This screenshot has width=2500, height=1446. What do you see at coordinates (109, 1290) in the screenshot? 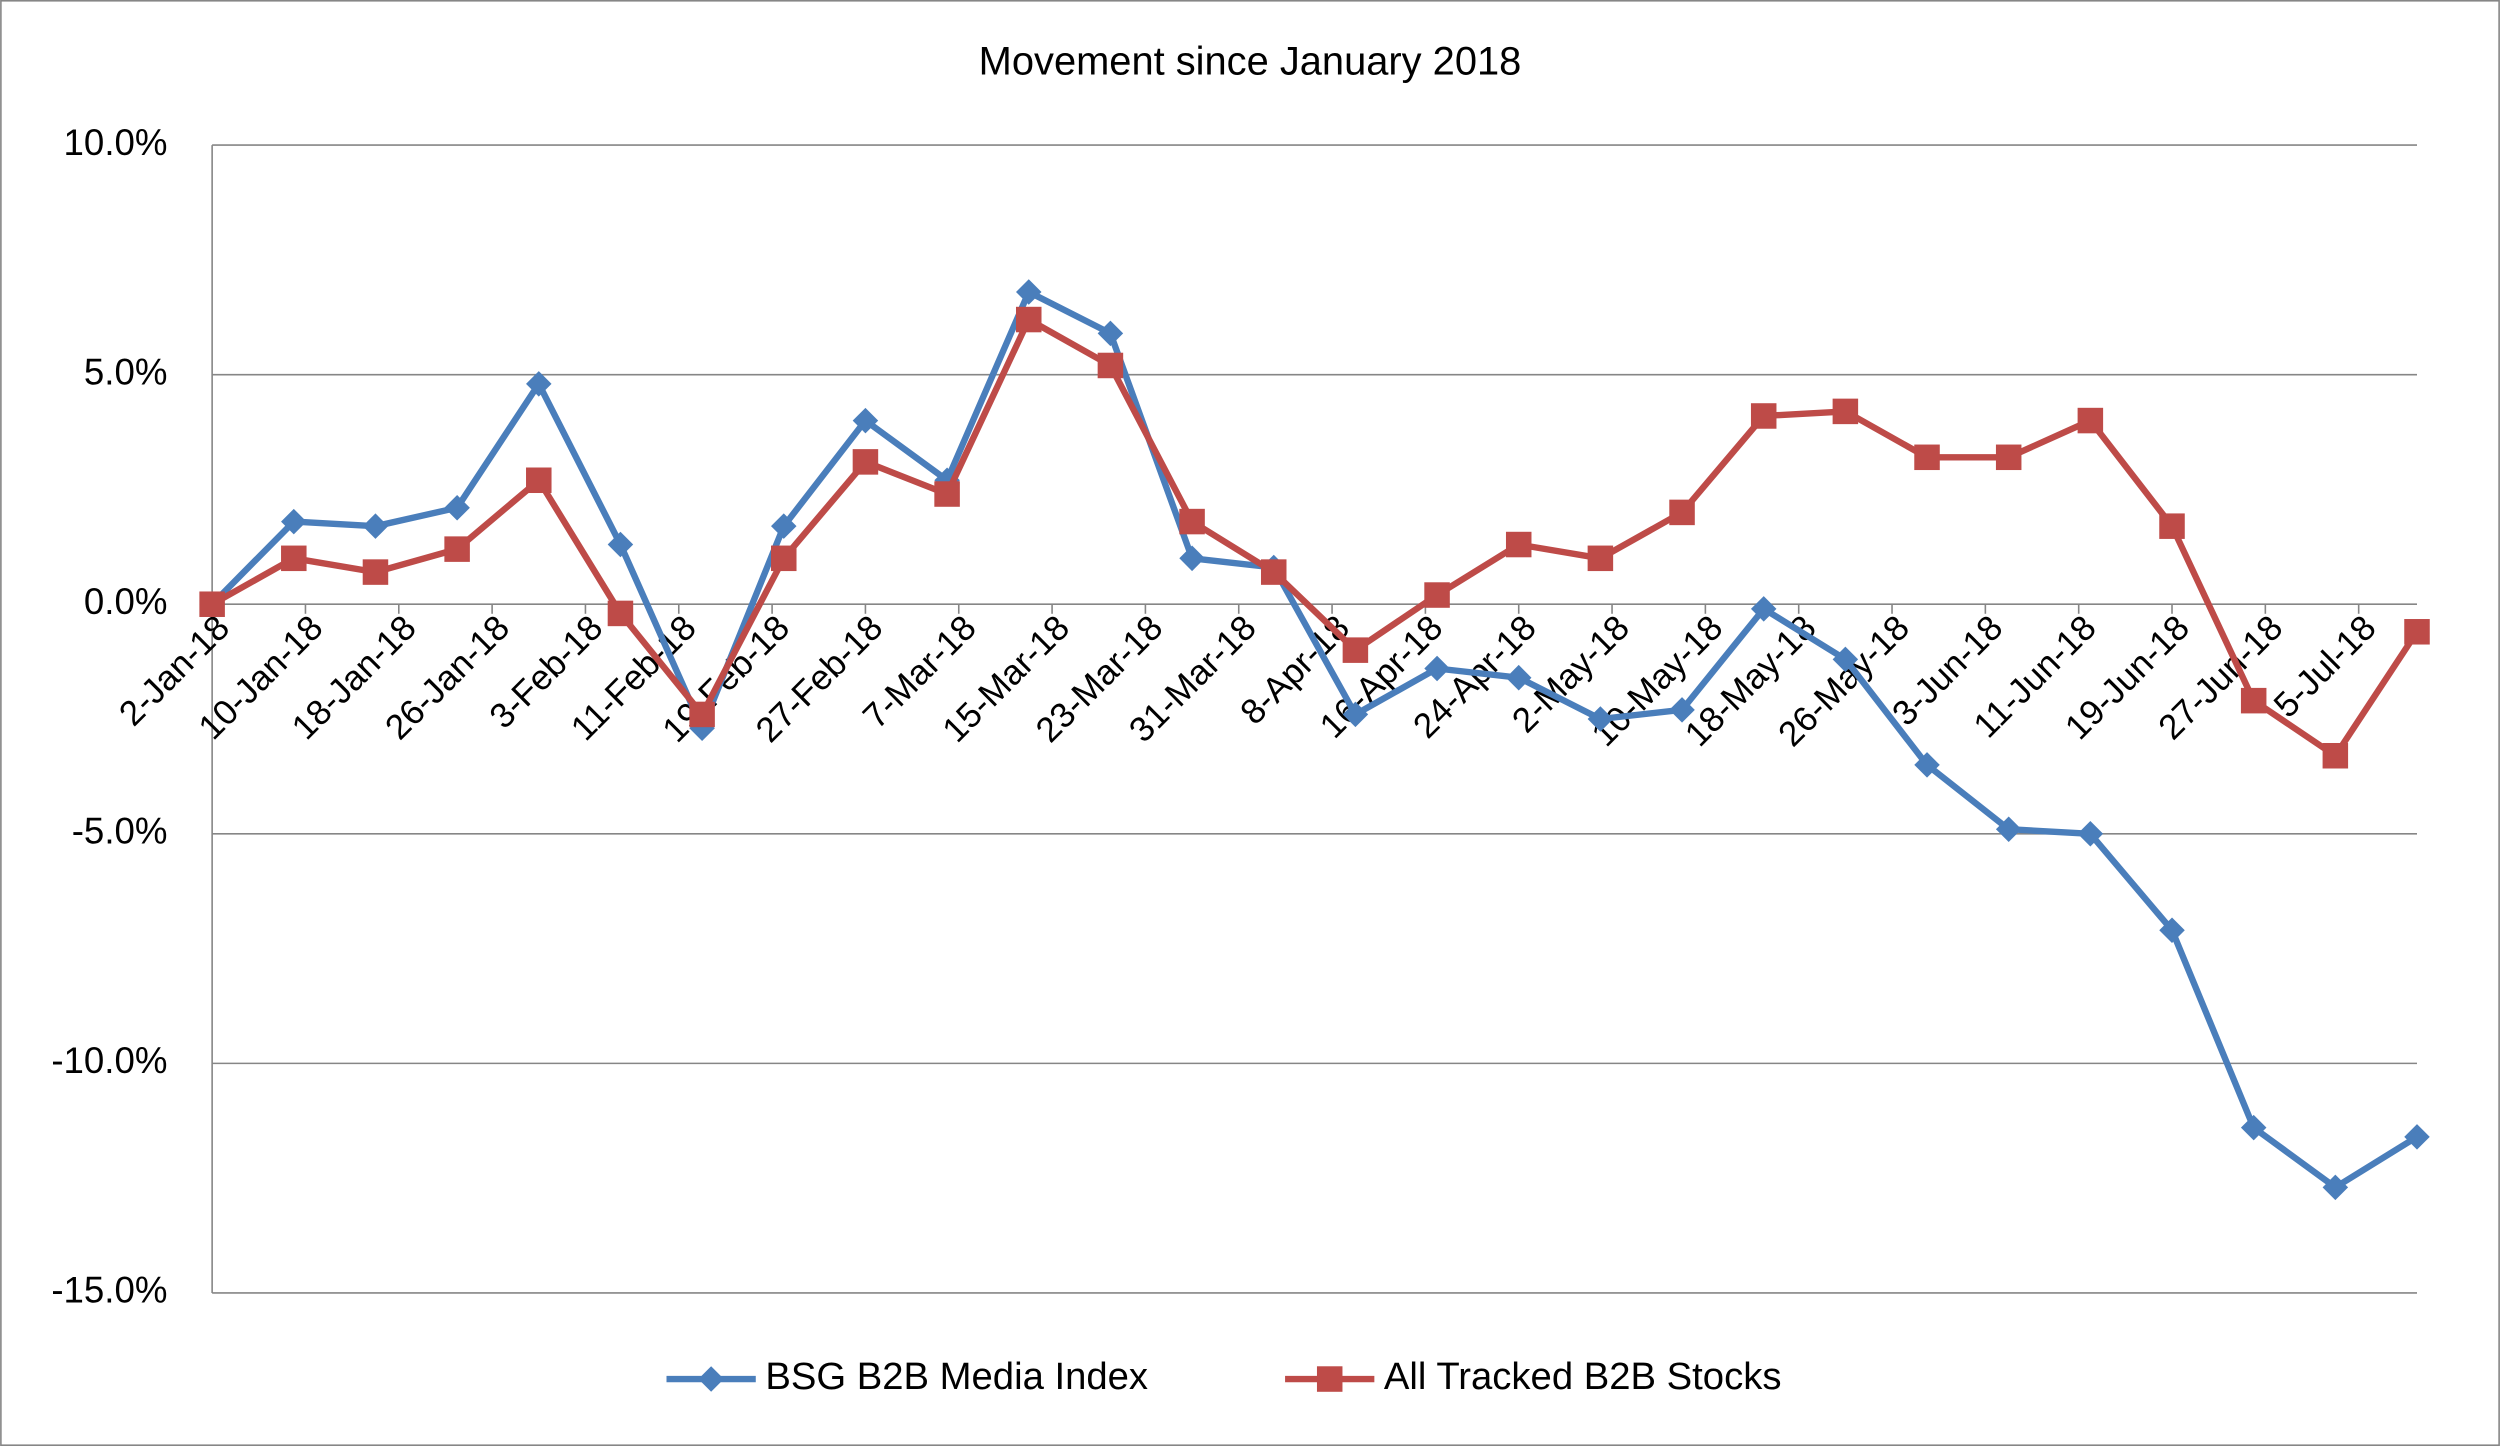
I see `y-tick-label: -15.0%` at bounding box center [109, 1290].